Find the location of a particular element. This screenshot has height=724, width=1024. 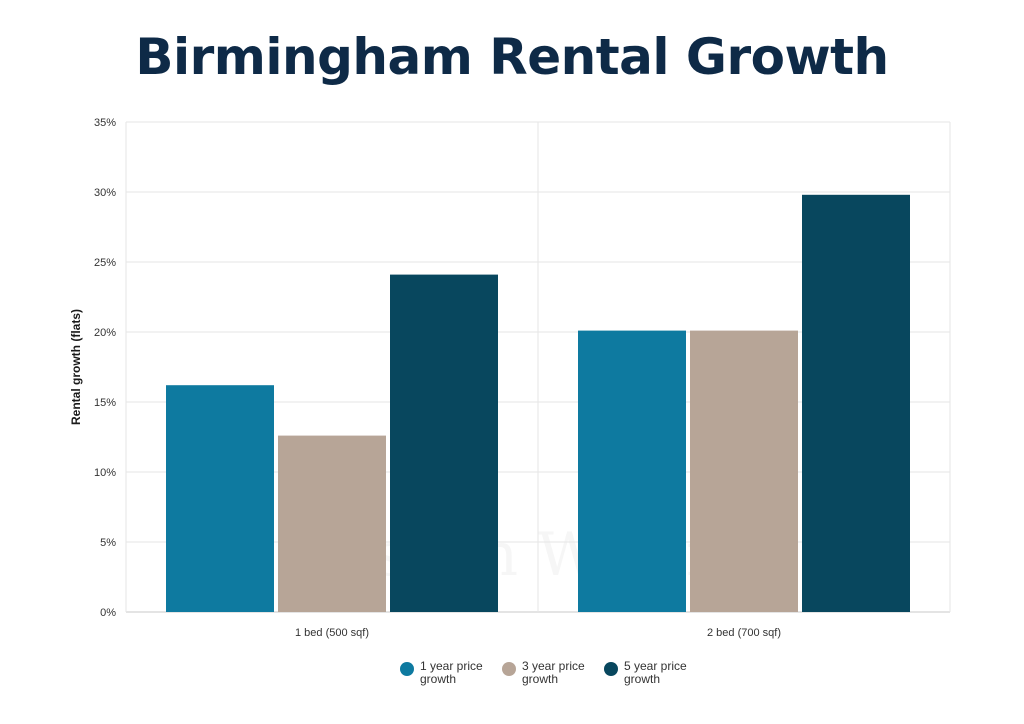

y-tick-label: 15% is located at coordinates (105, 403).